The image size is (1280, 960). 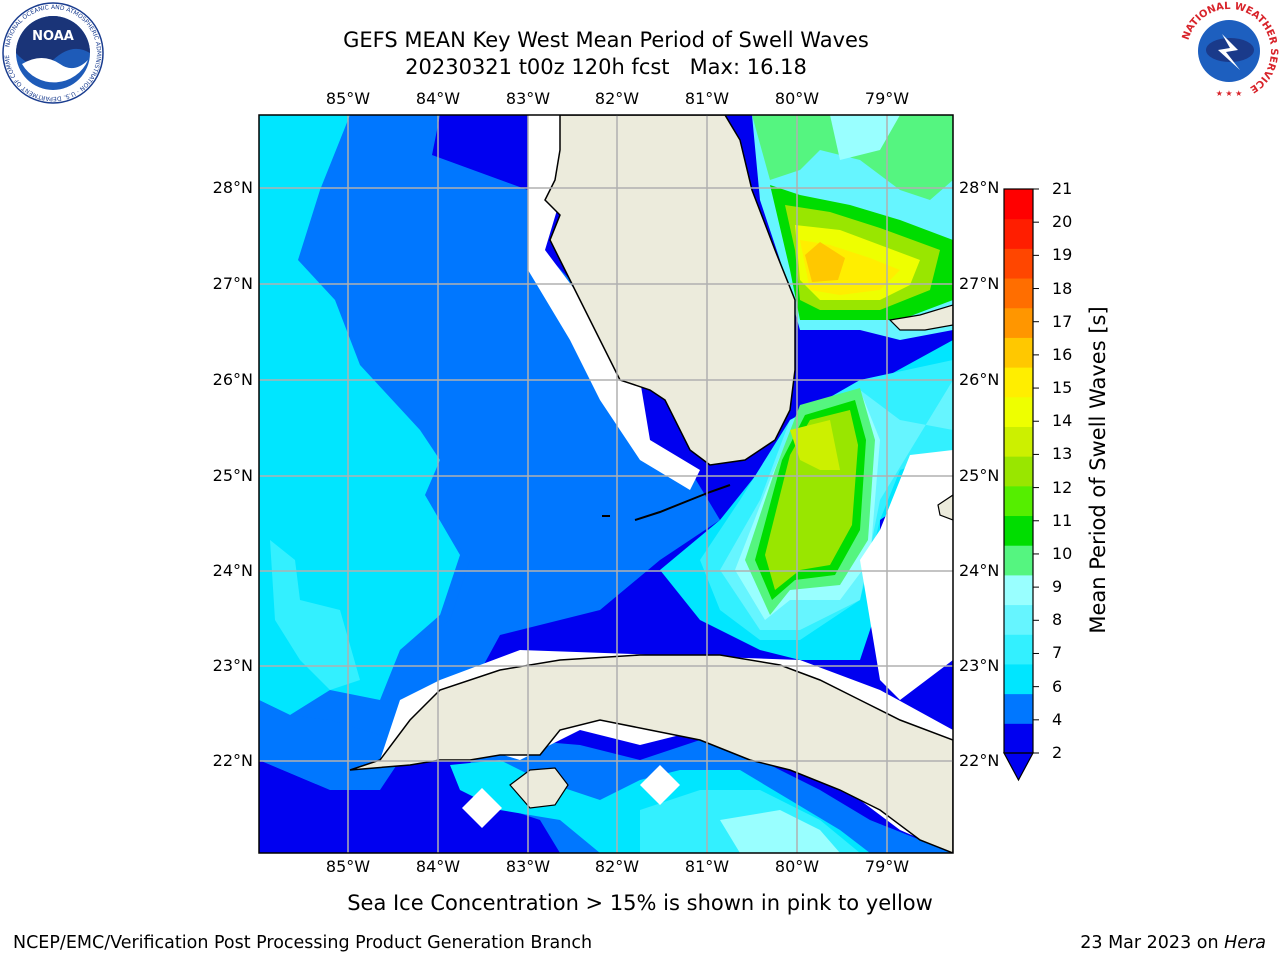 I want to click on footer-host: Hera, so click(x=1245, y=943).